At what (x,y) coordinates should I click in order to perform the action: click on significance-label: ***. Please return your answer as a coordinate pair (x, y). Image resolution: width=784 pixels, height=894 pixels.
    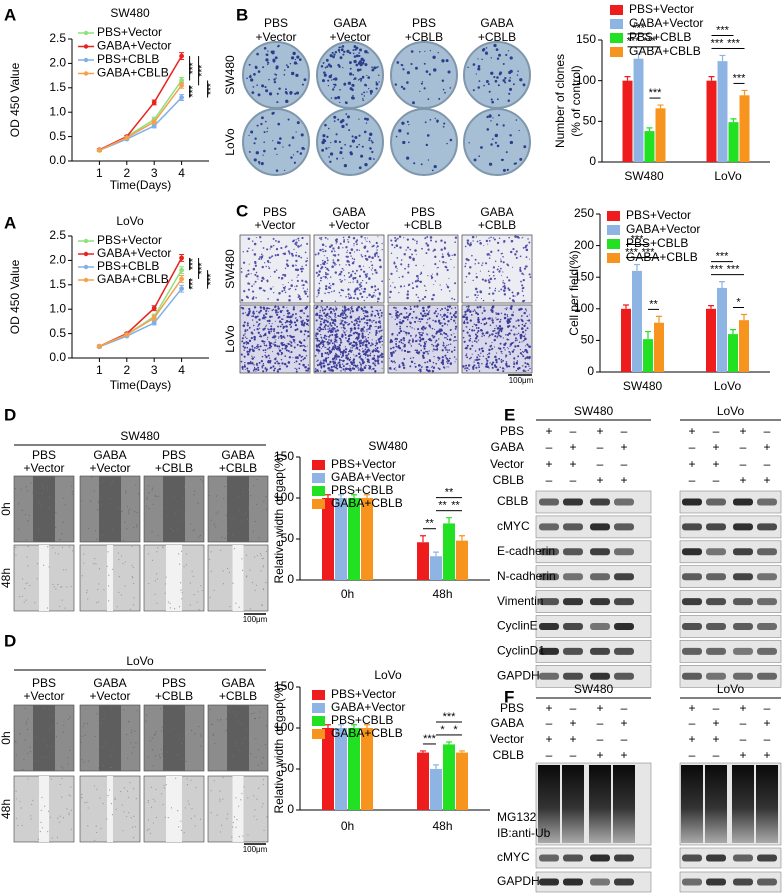
    Looking at the image, I should click on (211, 279).